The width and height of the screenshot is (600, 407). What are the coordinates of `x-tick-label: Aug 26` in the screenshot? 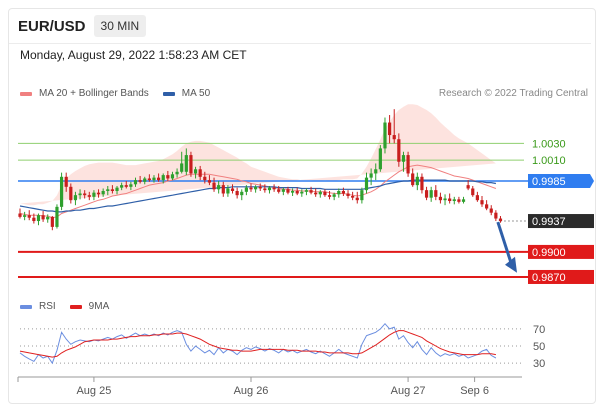 It's located at (251, 391).